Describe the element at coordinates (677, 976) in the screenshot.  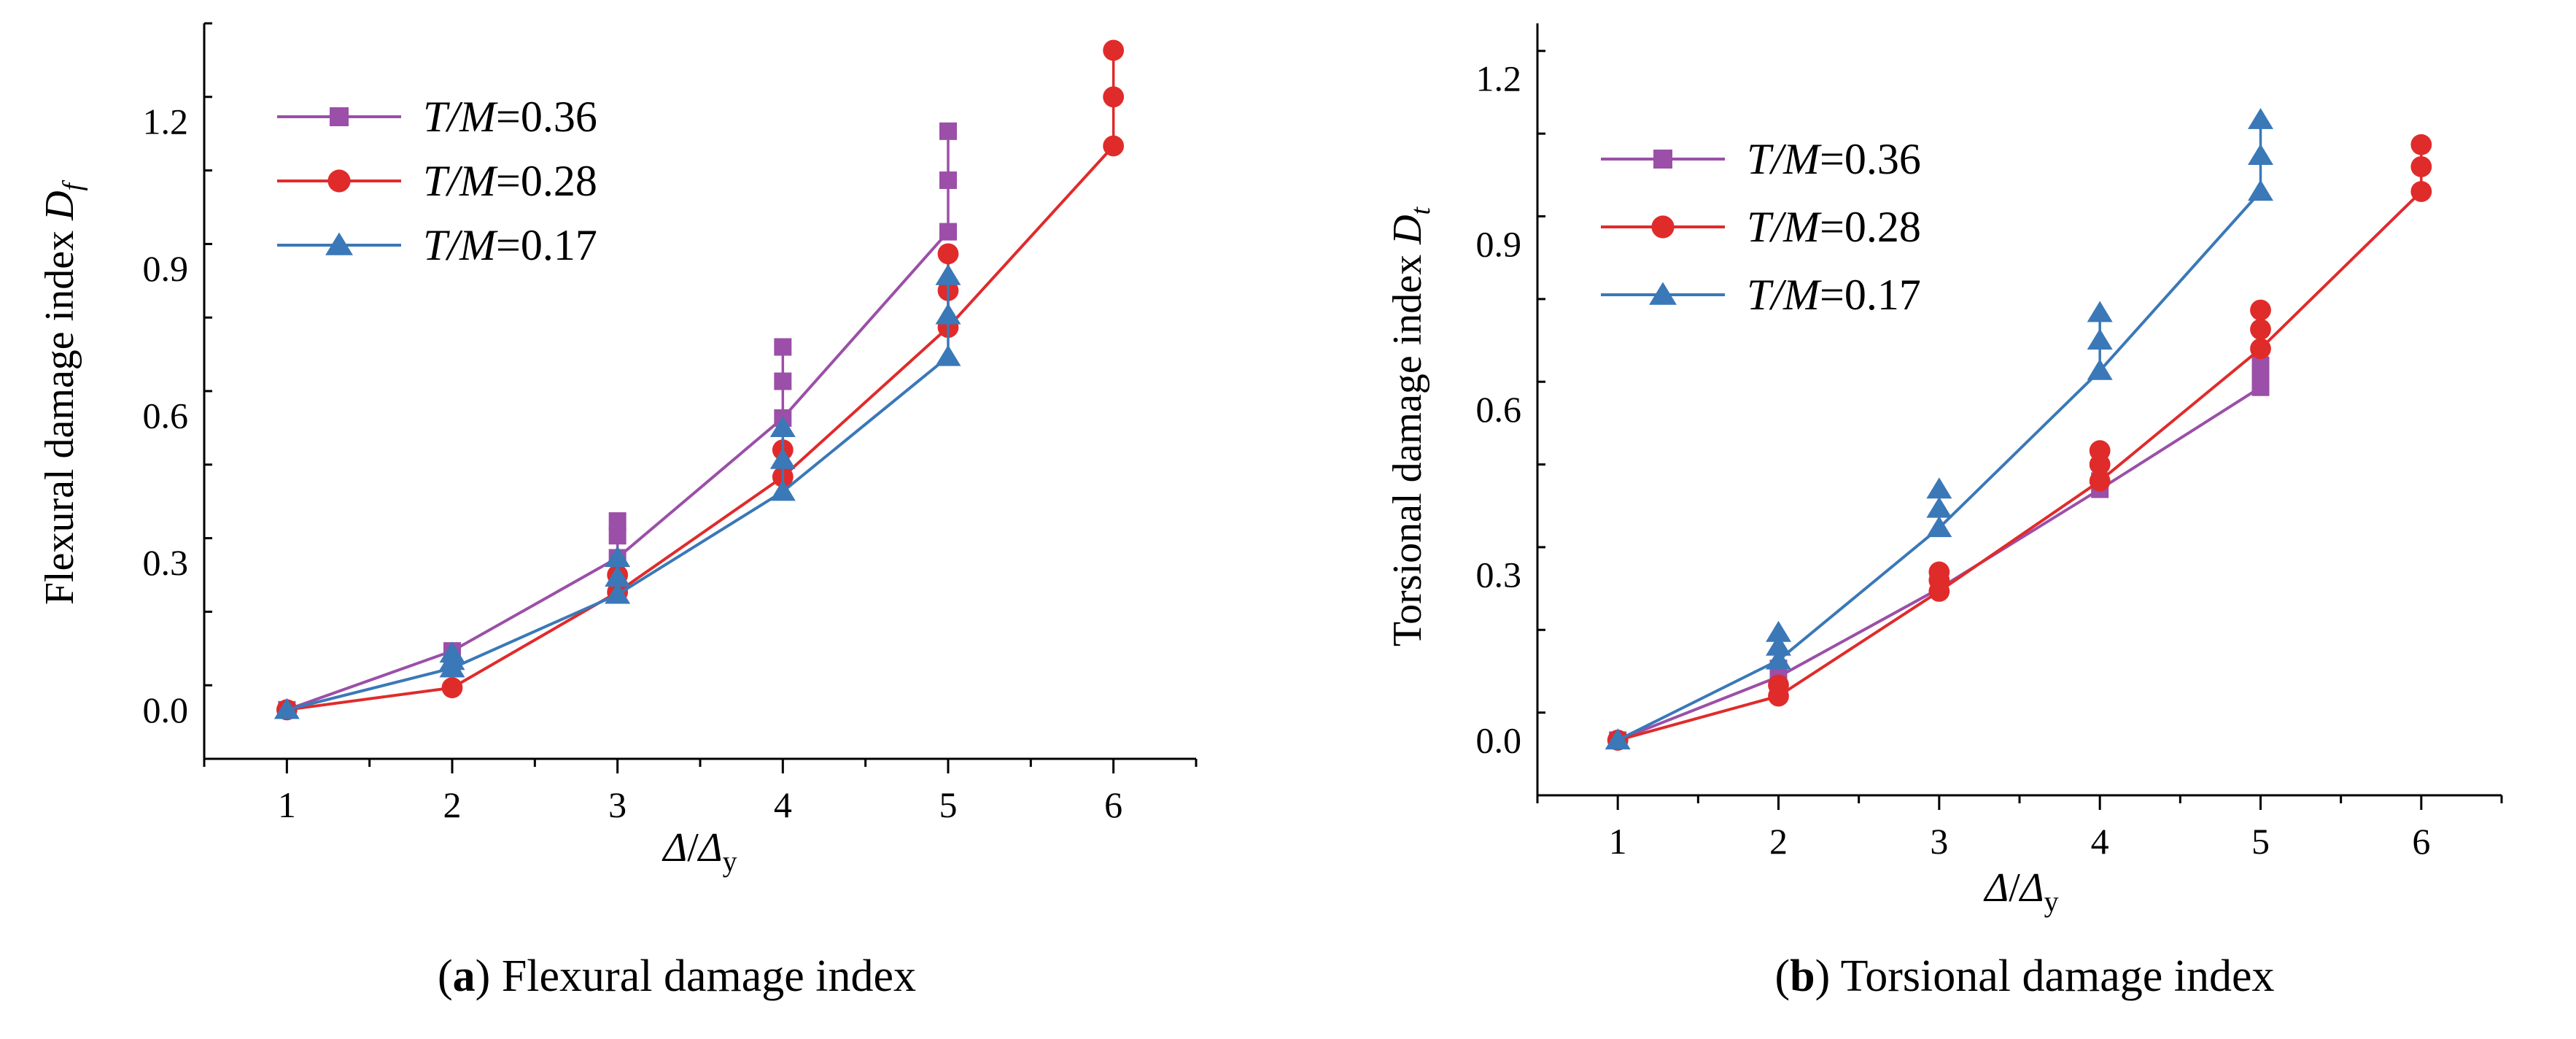
I see `caption-a: (a) Flexural damage index` at that location.